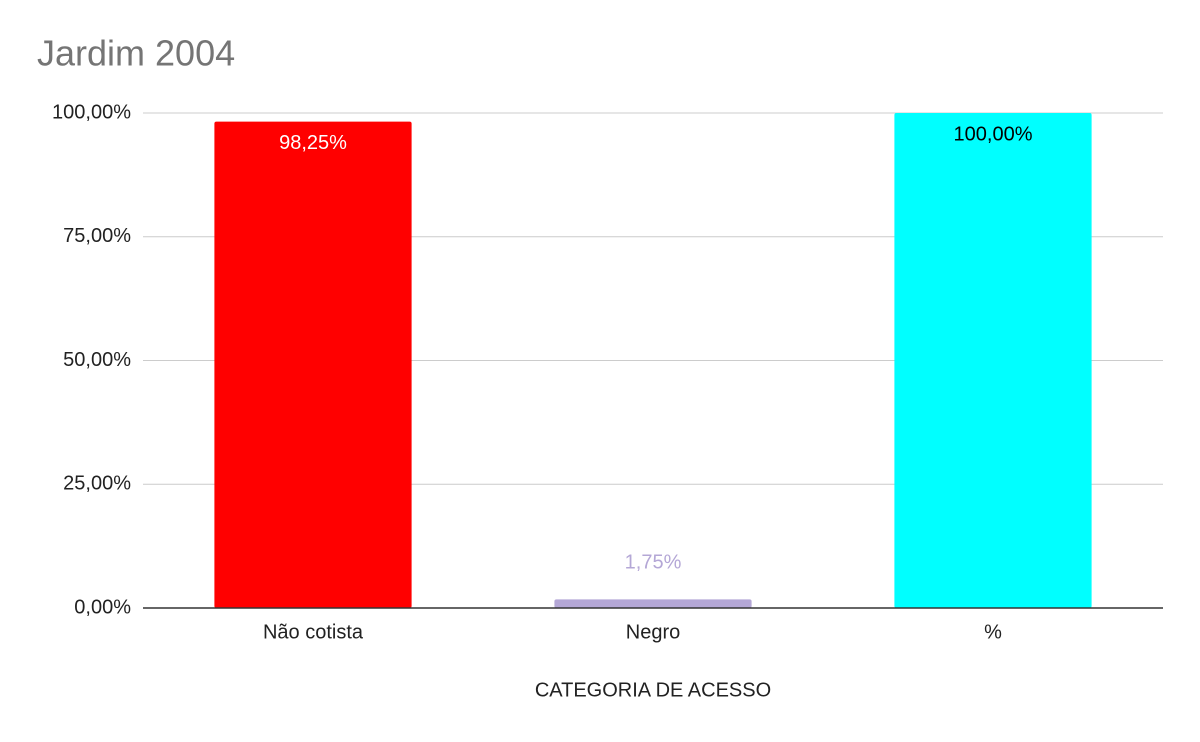  Describe the element at coordinates (313, 632) in the screenshot. I see `x-tick-label: Não cotista` at that location.